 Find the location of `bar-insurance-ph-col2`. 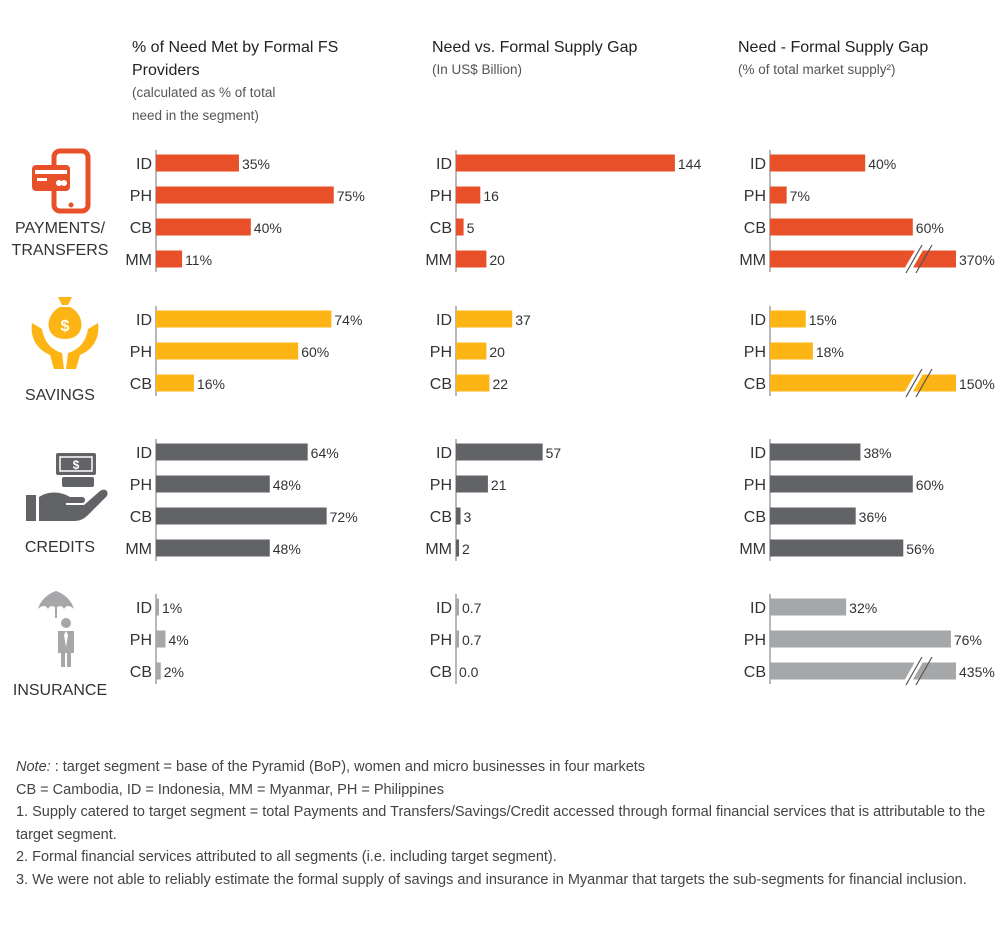

bar-insurance-ph-col2 is located at coordinates (457, 639).